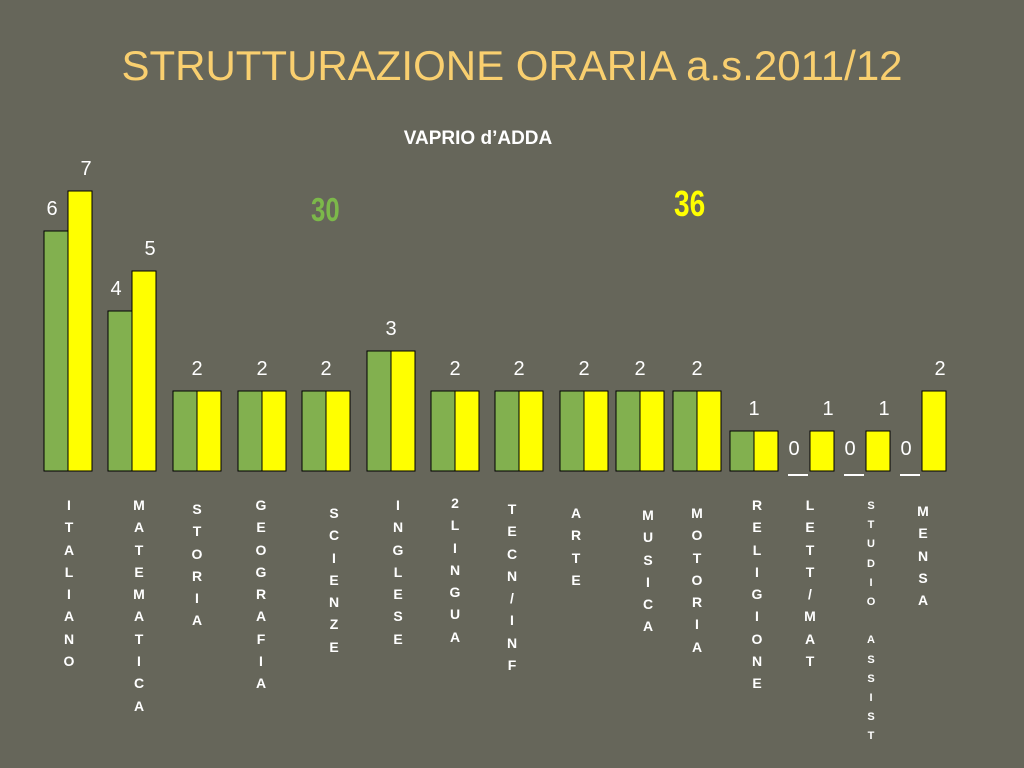  I want to click on category-label: T E C N / I N F, so click(512, 587).